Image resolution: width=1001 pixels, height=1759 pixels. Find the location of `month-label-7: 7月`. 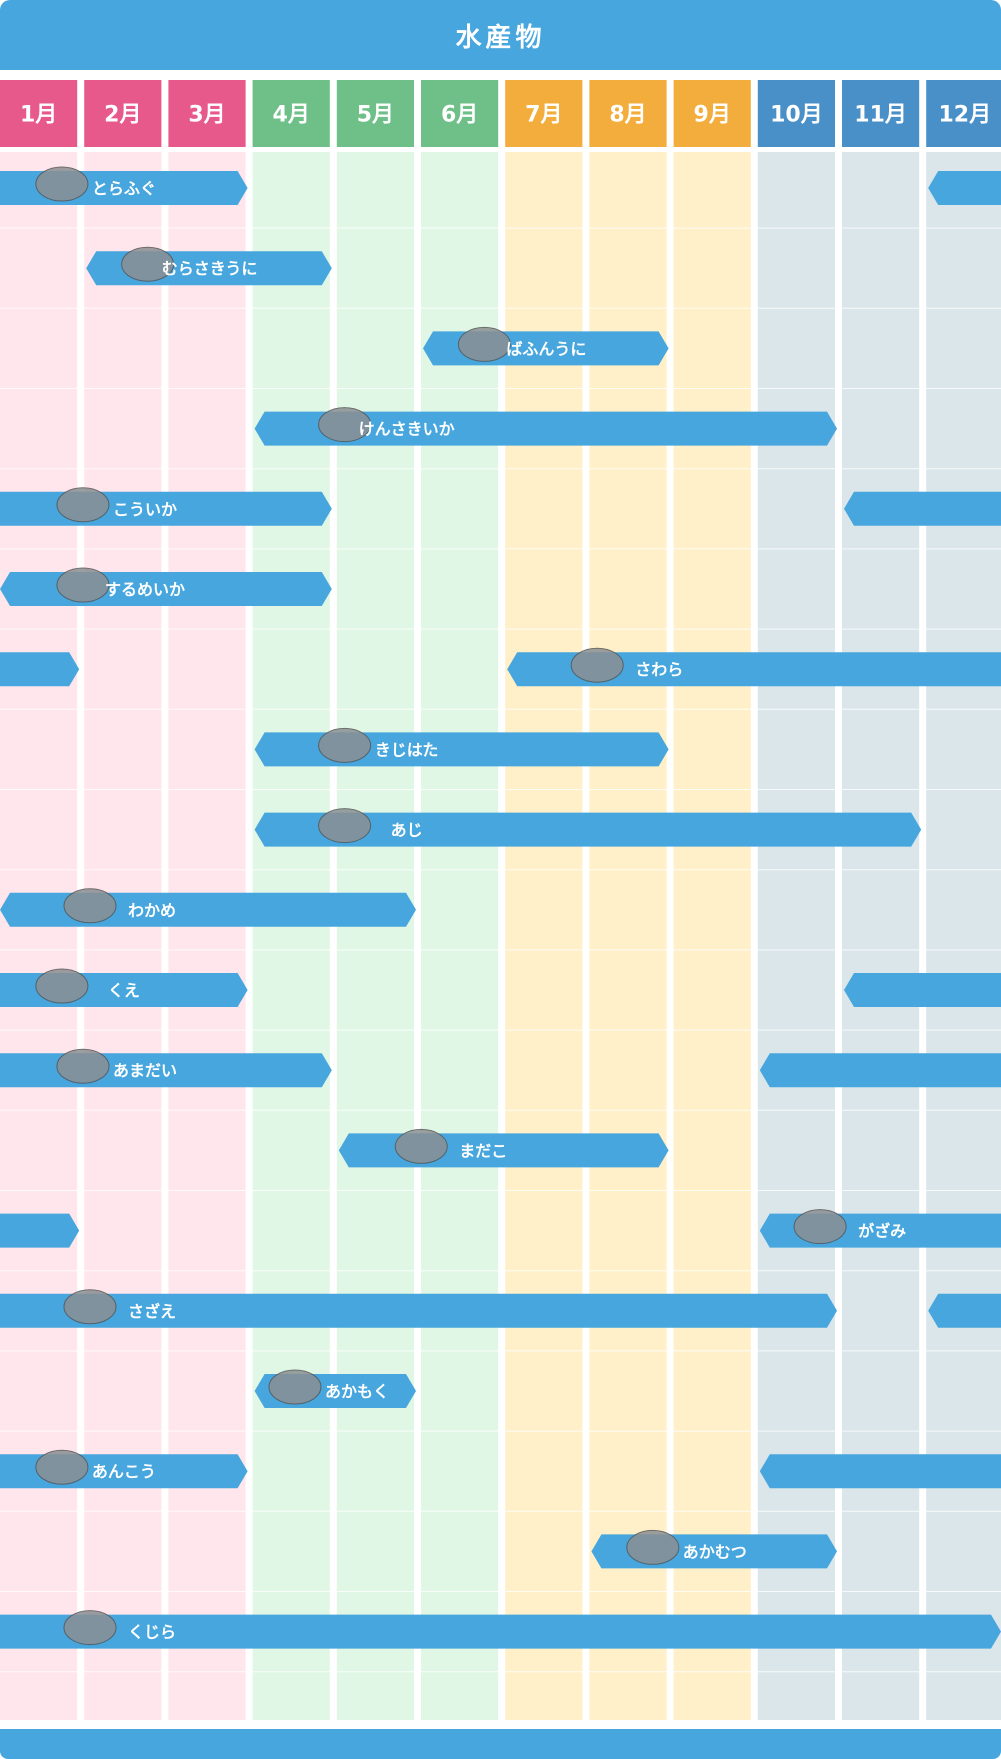

month-label-7: 7月 is located at coordinates (543, 115).